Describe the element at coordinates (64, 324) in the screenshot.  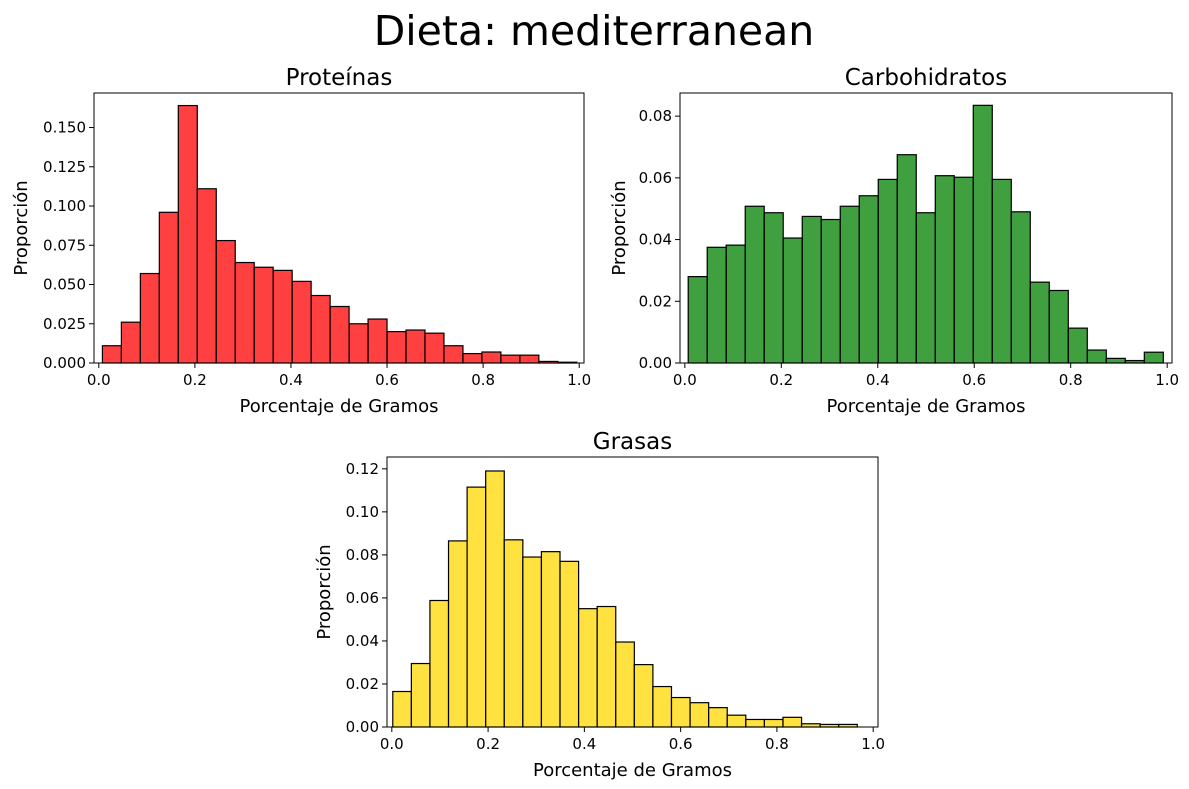
I see `y-tick-label: 0.025` at that location.